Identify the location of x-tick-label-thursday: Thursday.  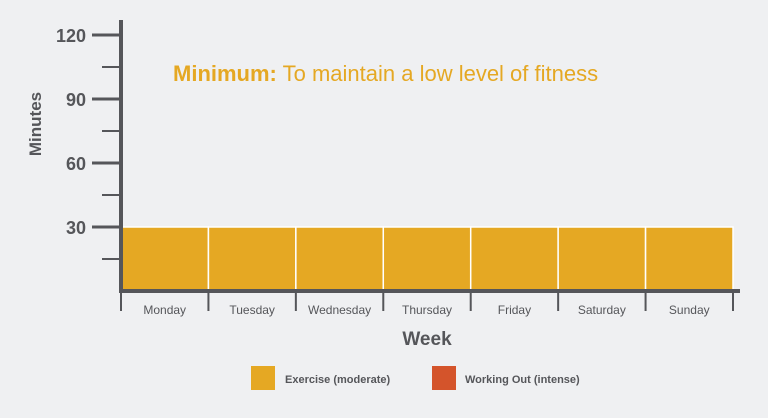
(427, 310).